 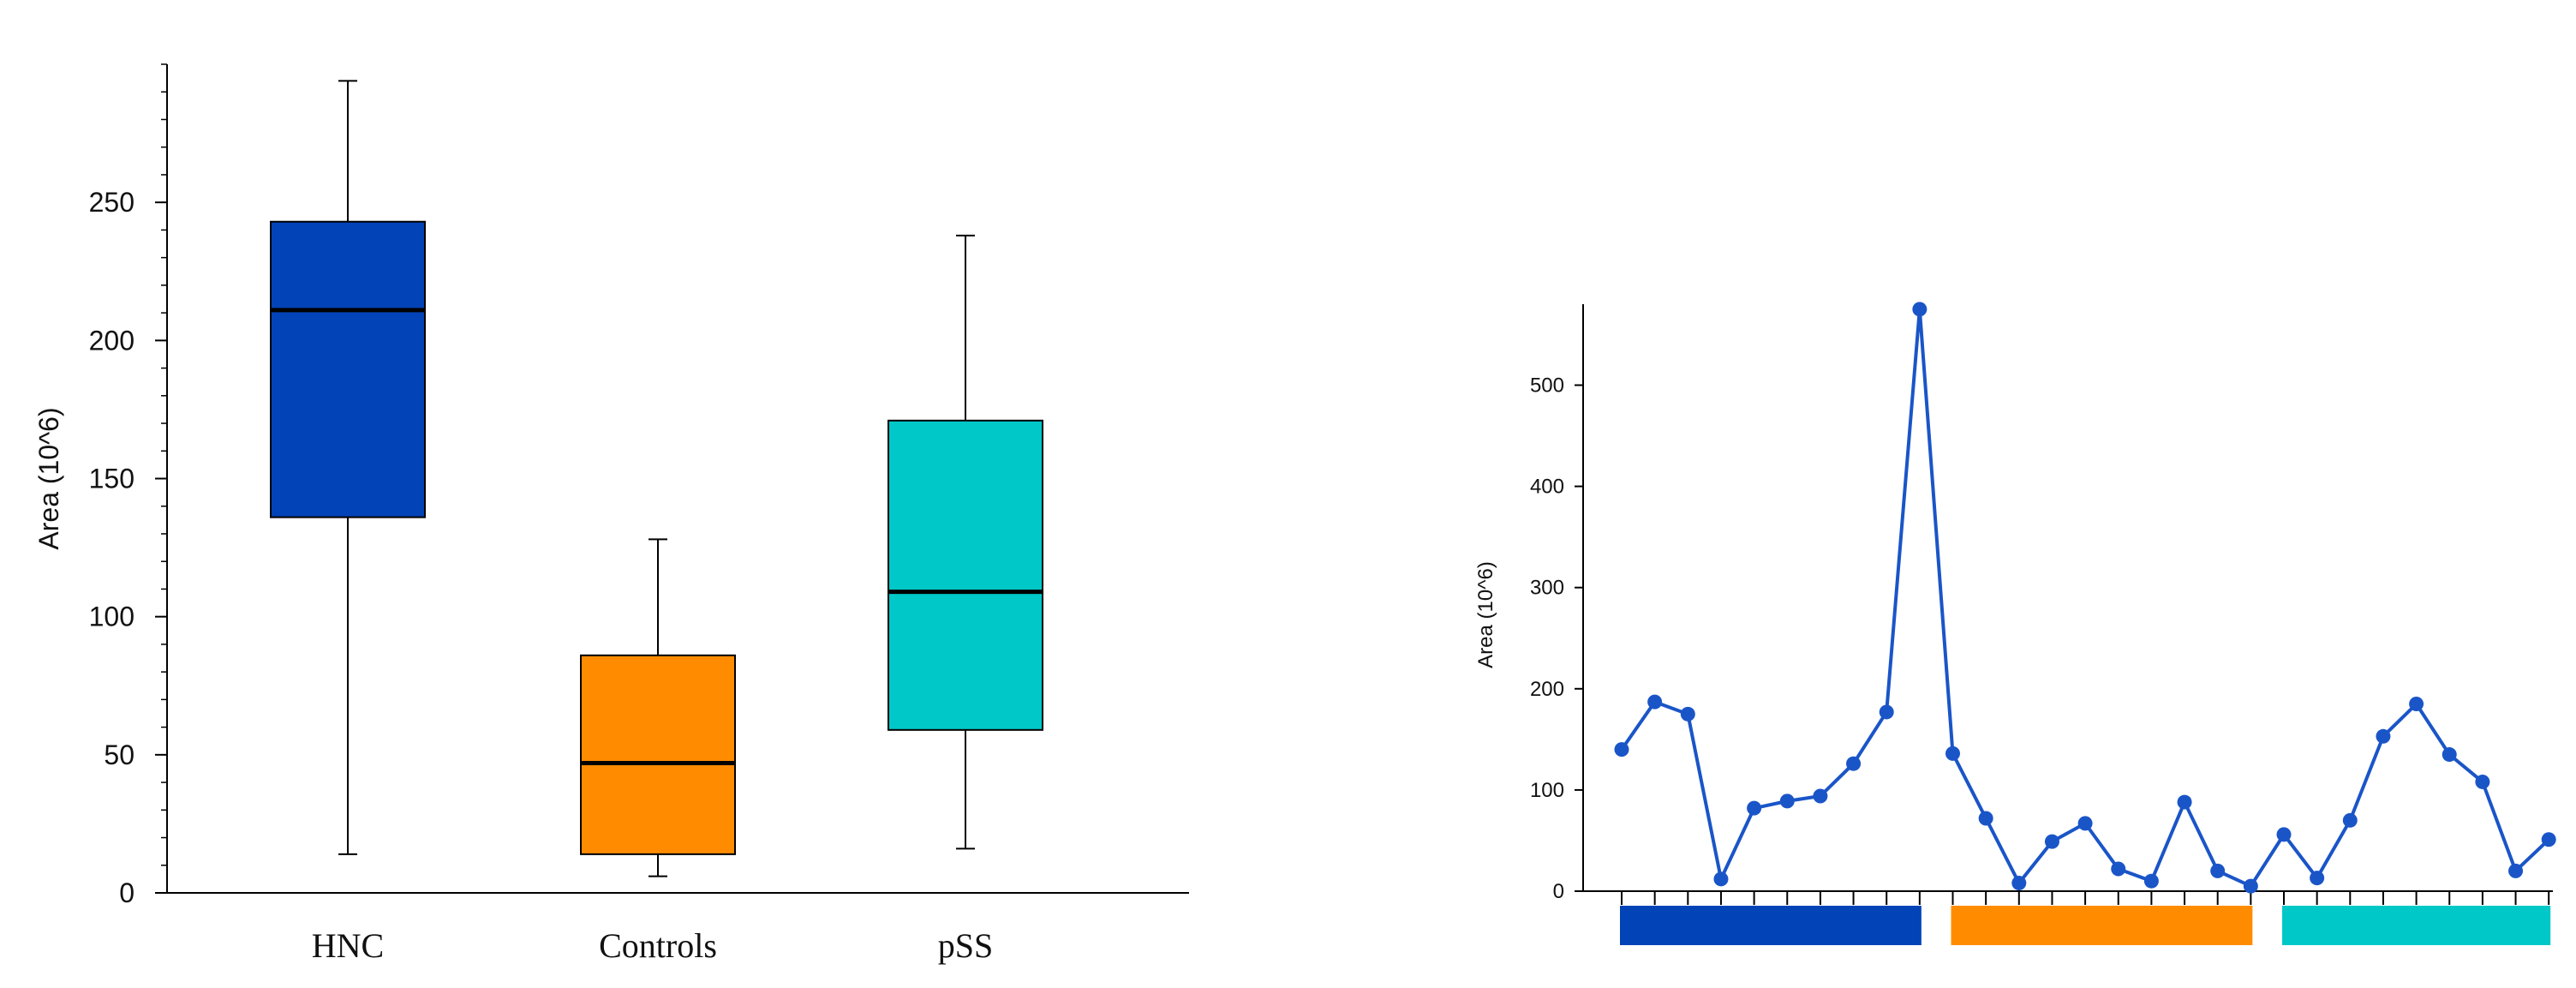 I want to click on box-pss, so click(x=966, y=542).